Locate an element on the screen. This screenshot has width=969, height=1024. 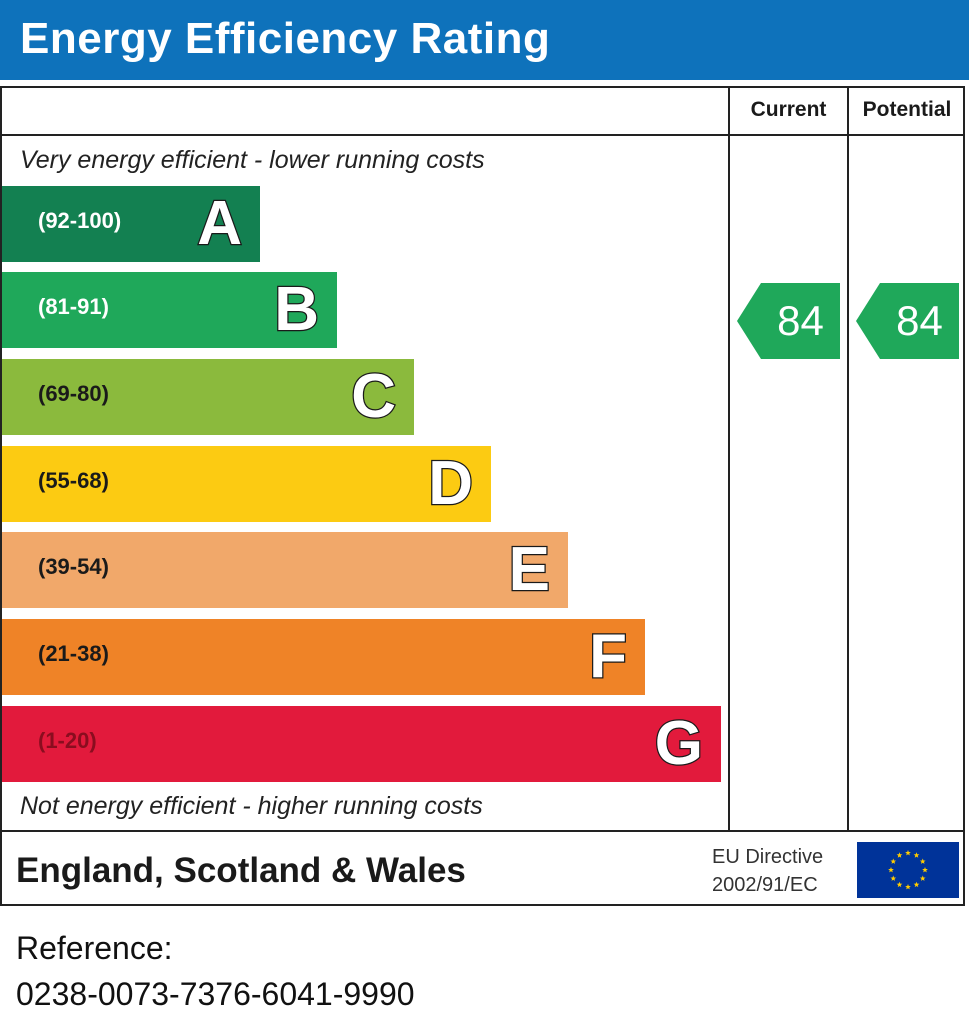
potential-rating-value: 84 is located at coordinates (919, 320).